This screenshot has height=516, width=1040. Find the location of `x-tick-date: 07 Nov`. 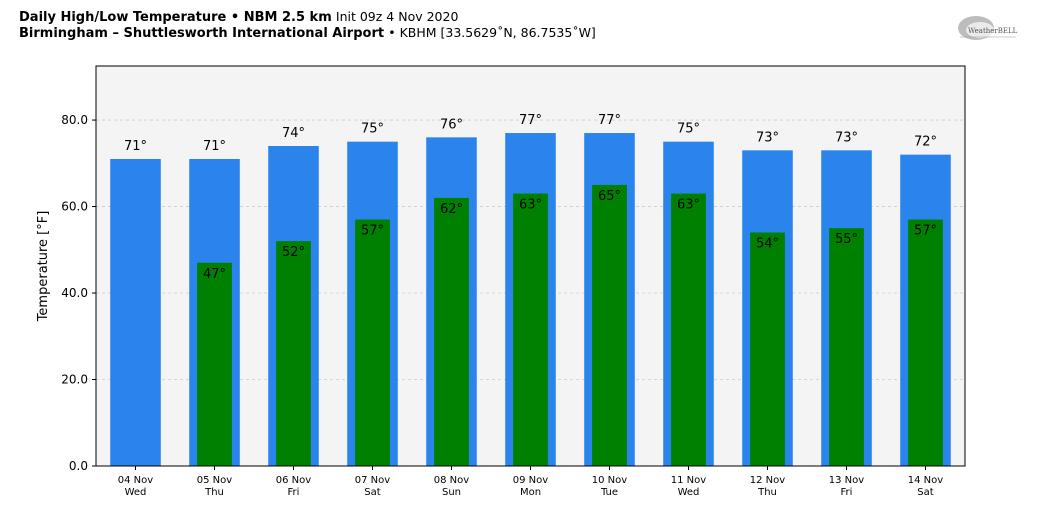

x-tick-date: 07 Nov is located at coordinates (373, 480).